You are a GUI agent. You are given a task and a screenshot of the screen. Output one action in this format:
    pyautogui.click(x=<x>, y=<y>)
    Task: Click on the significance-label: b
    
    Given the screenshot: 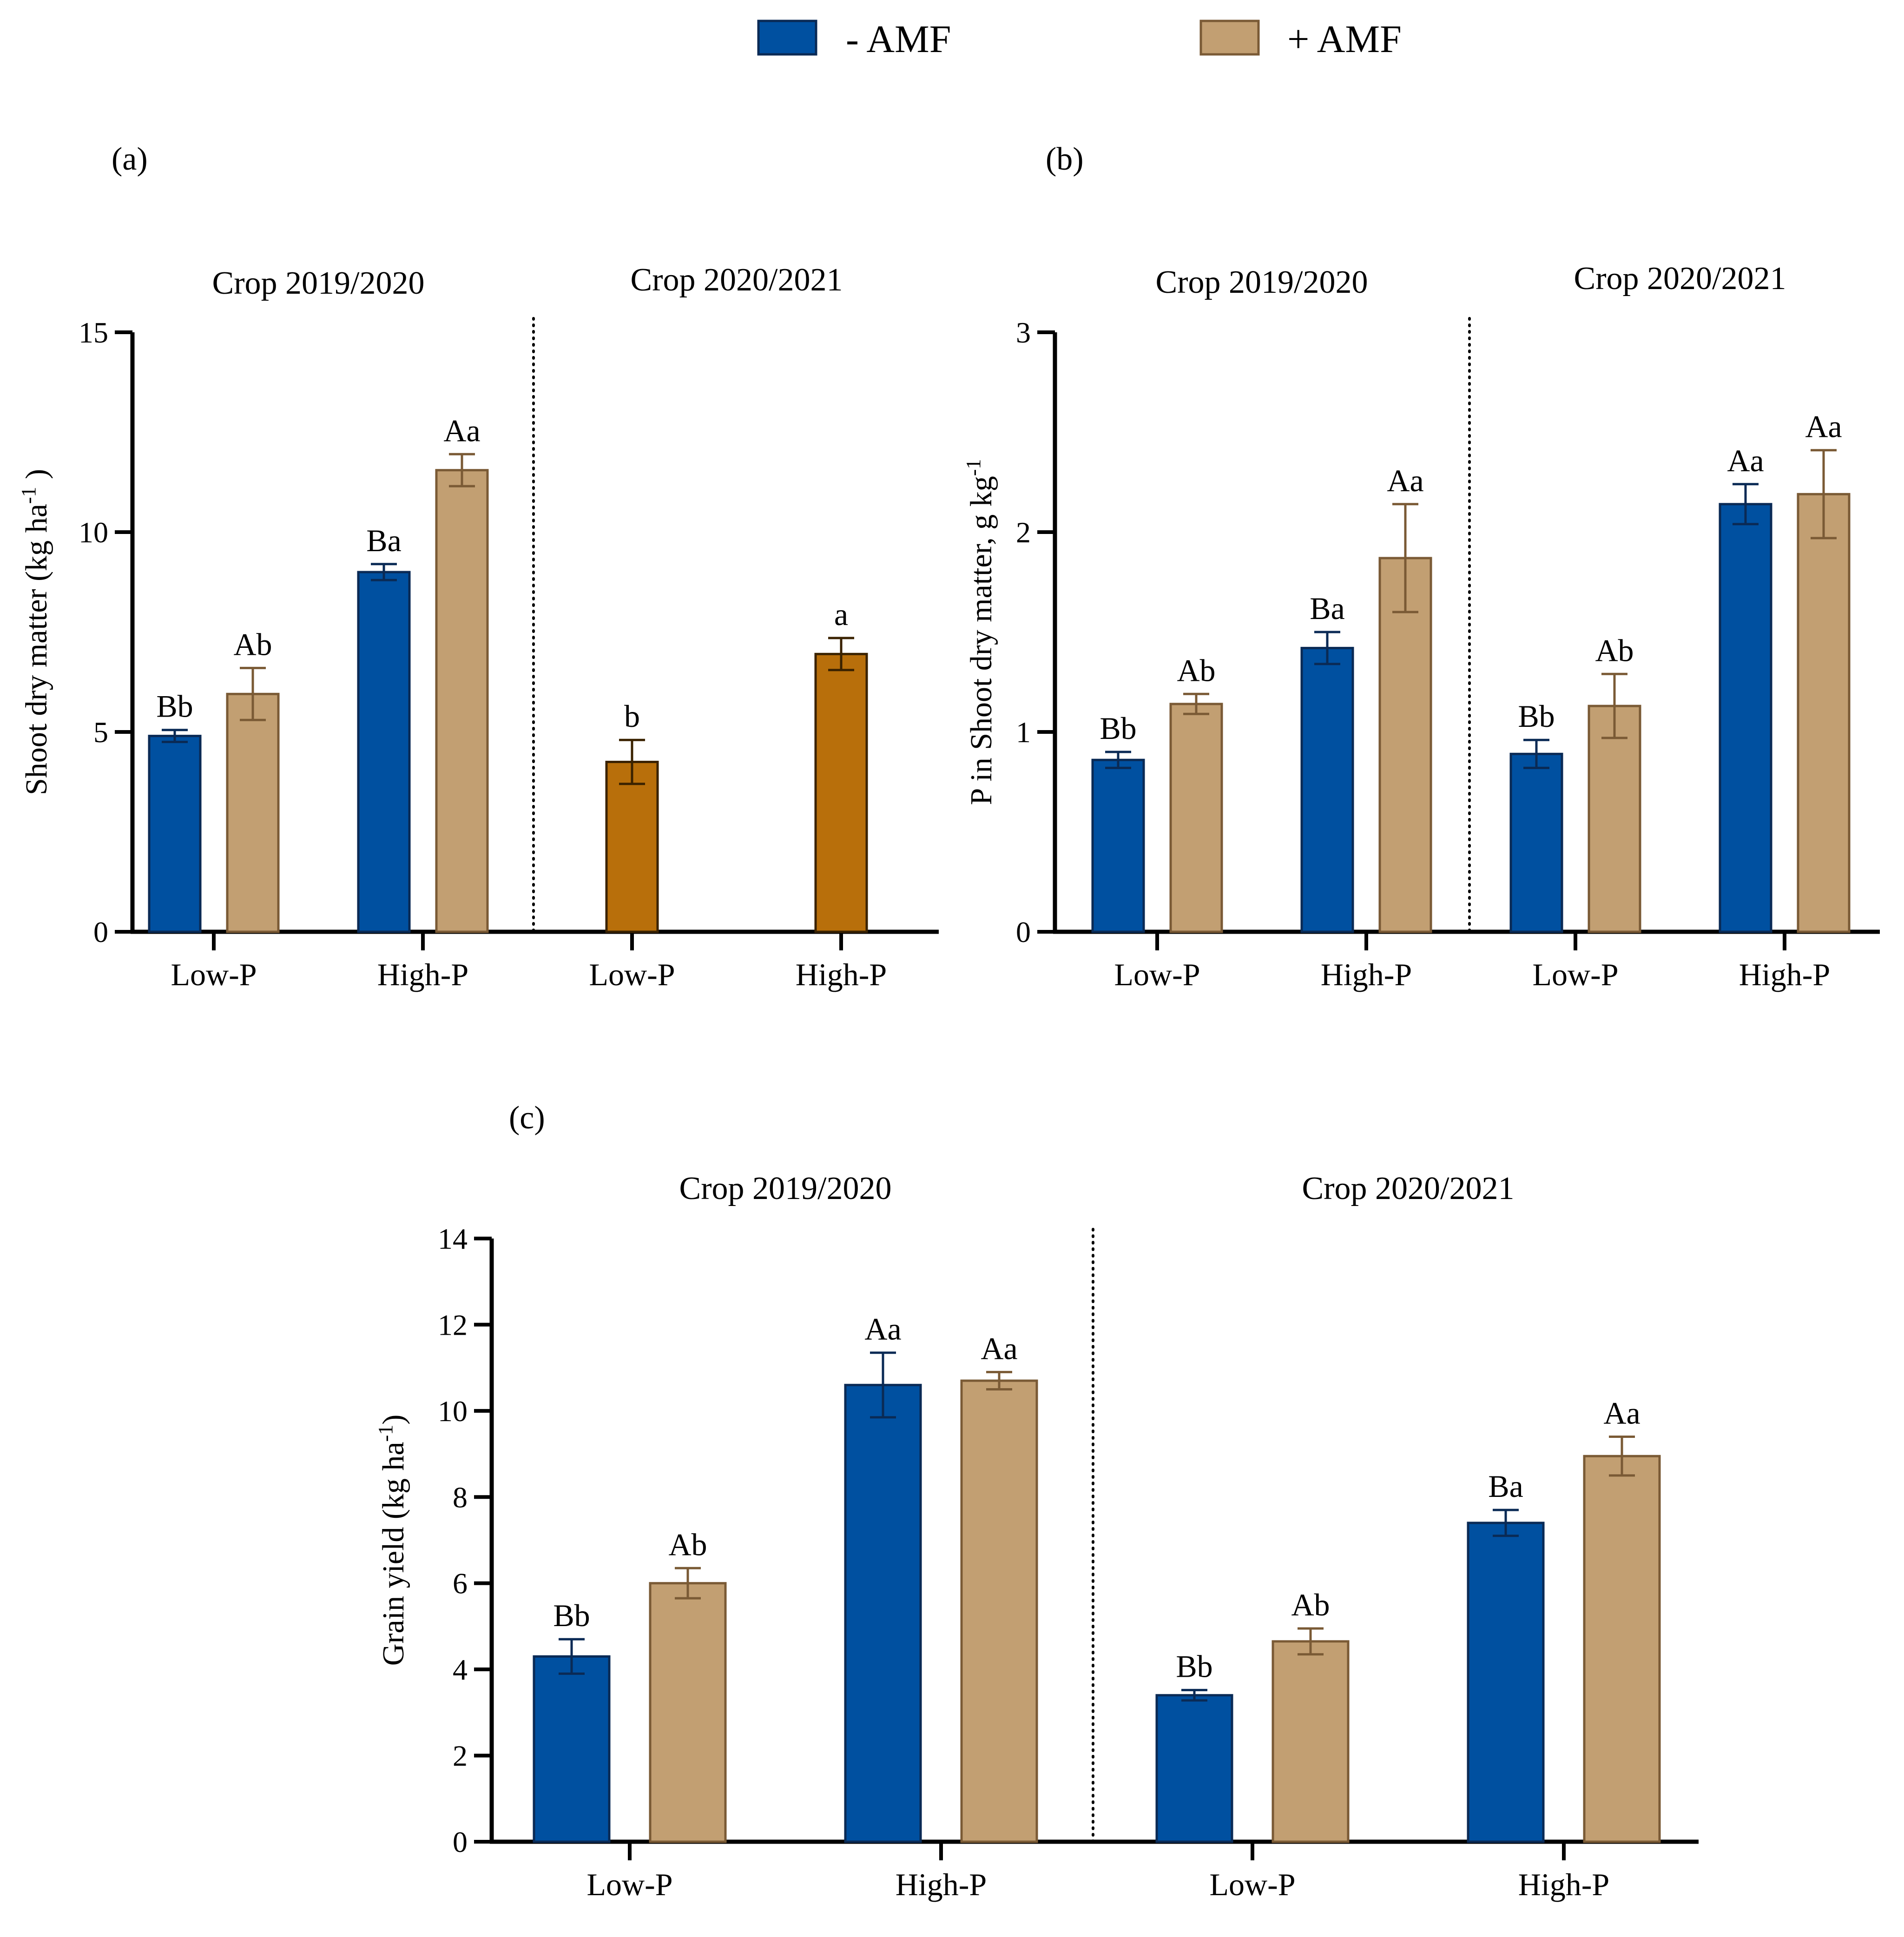 What is the action you would take?
    pyautogui.click(x=632, y=716)
    